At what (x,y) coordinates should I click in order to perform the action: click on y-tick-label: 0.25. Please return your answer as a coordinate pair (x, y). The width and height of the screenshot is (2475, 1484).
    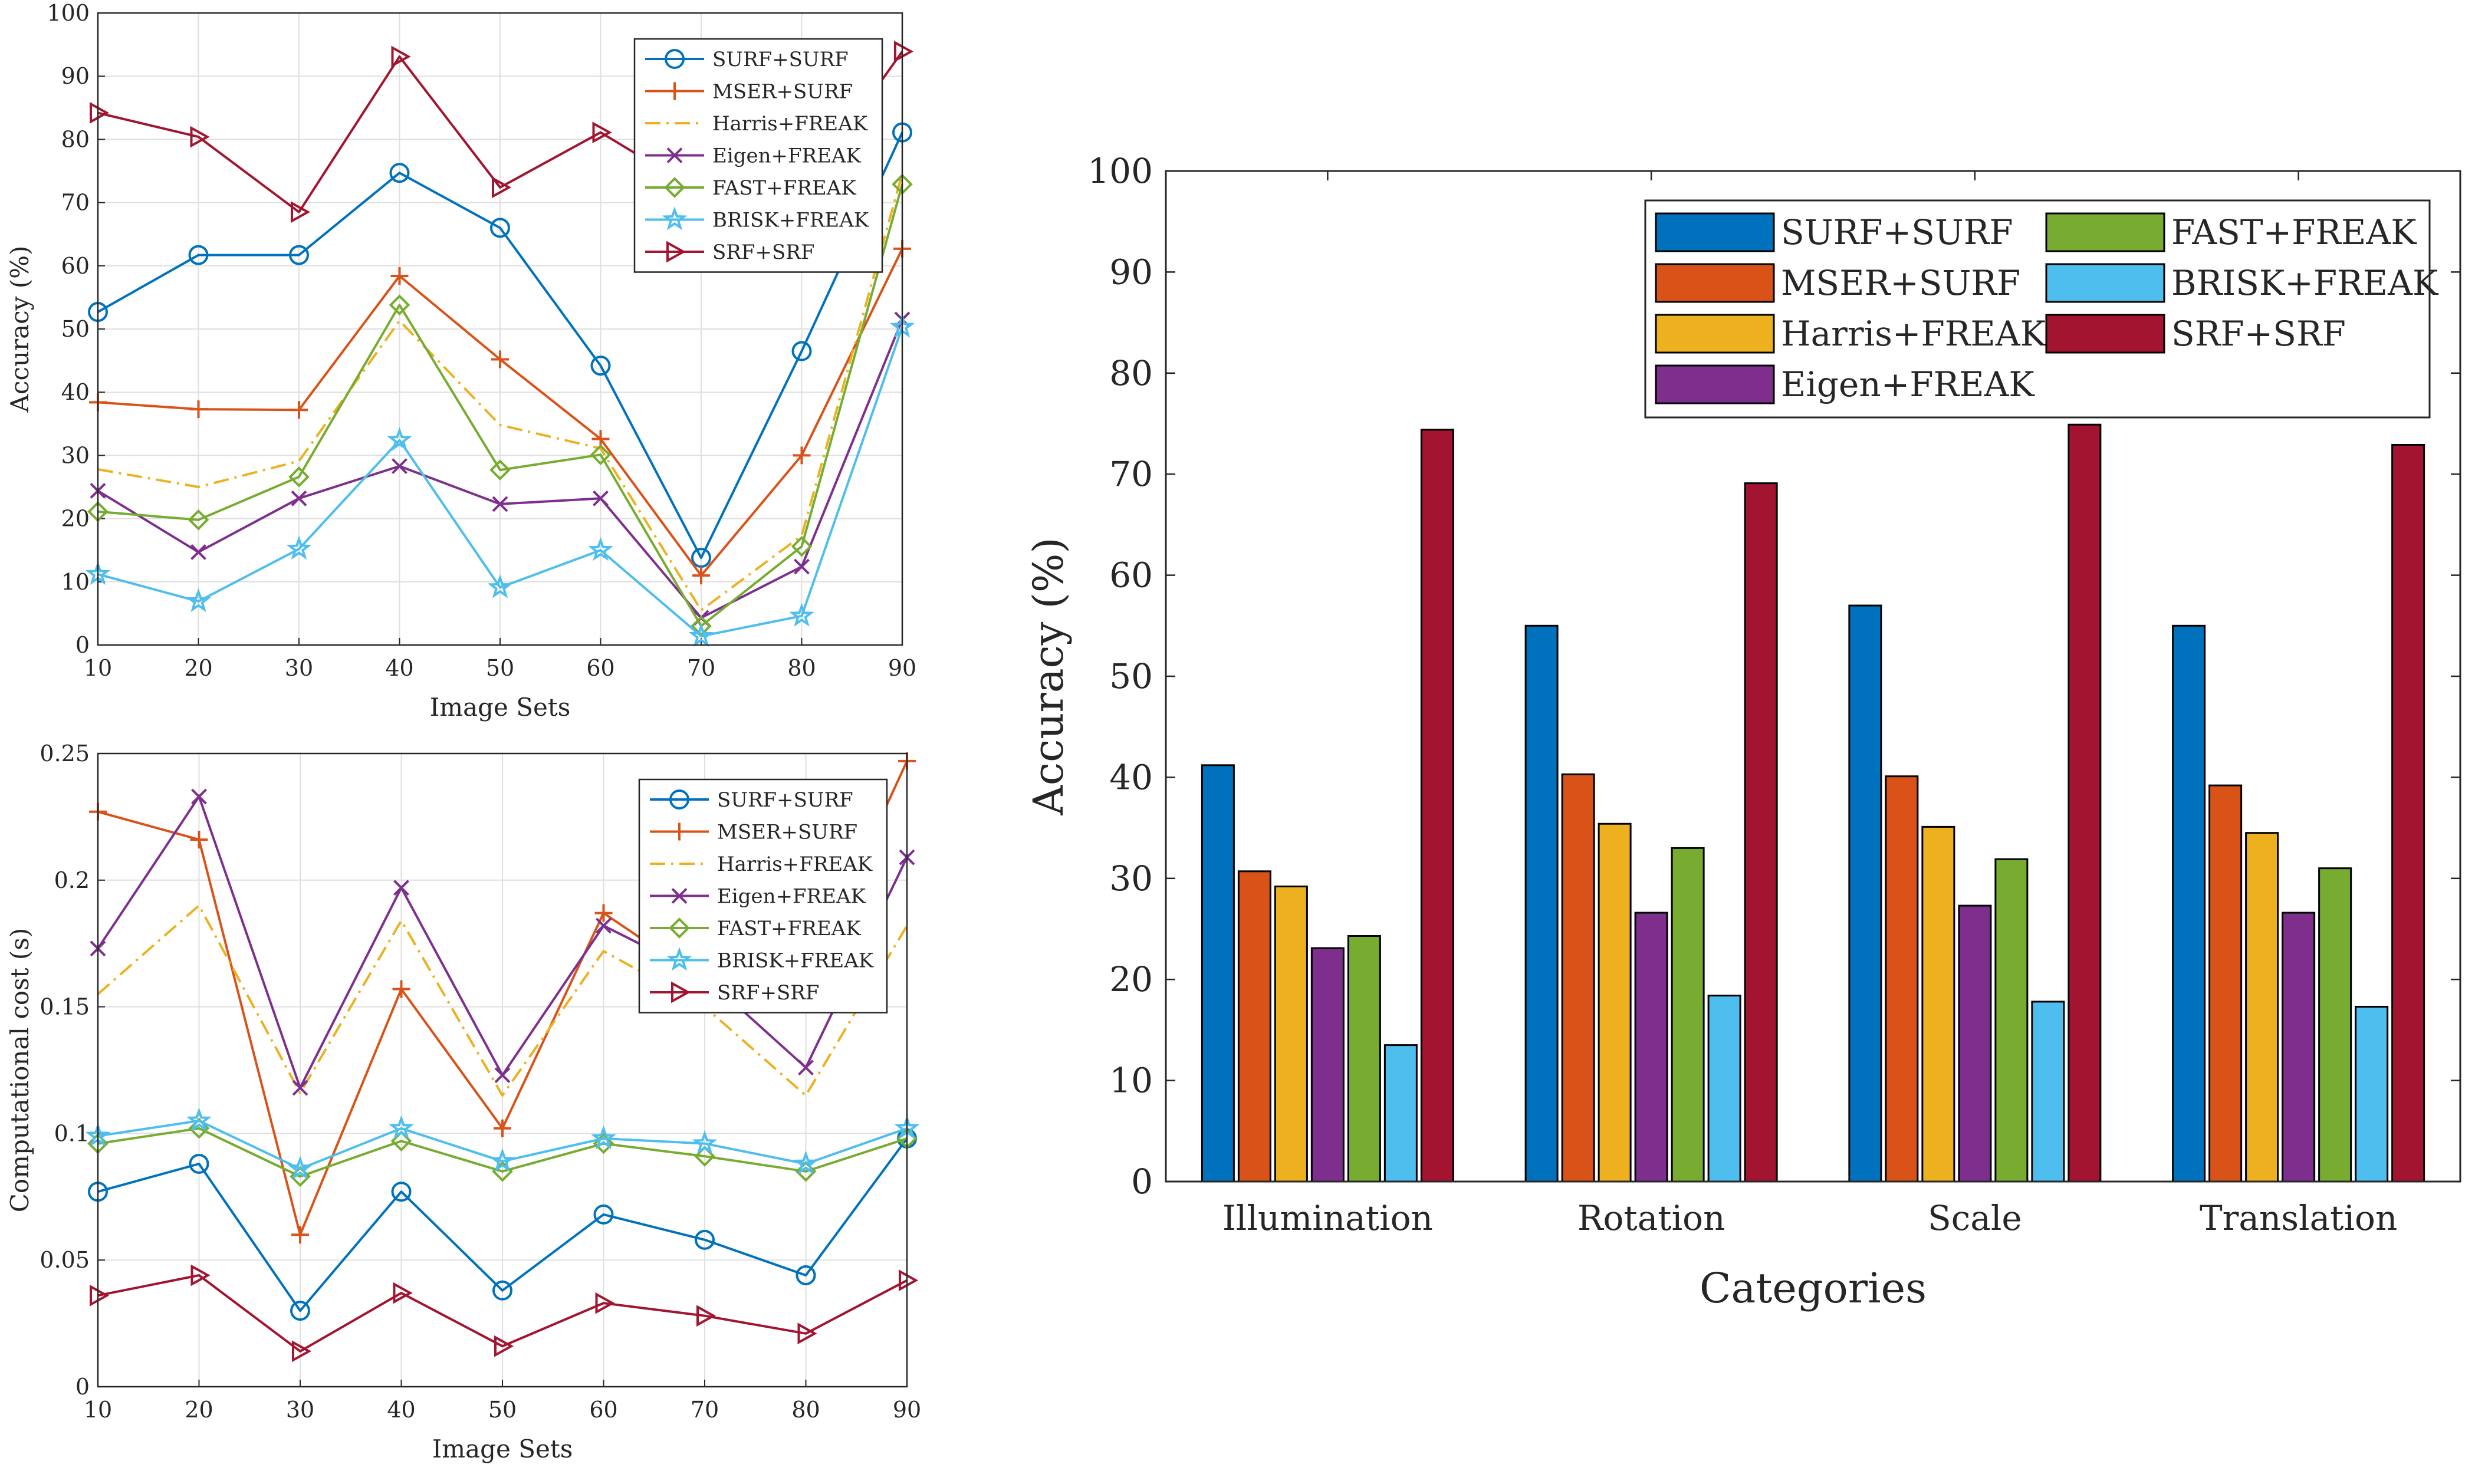
    Looking at the image, I should click on (65, 753).